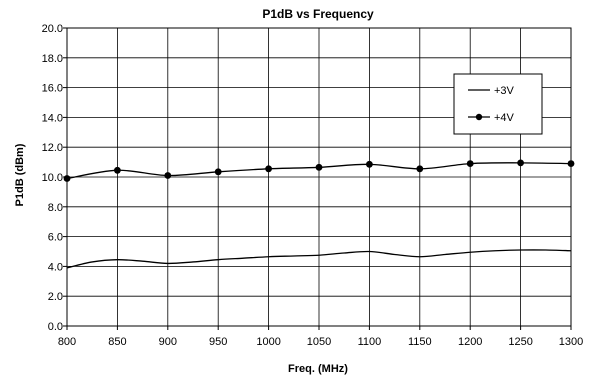 This screenshot has height=383, width=595. I want to click on y-tick-label-1: 2.0, so click(55, 297).